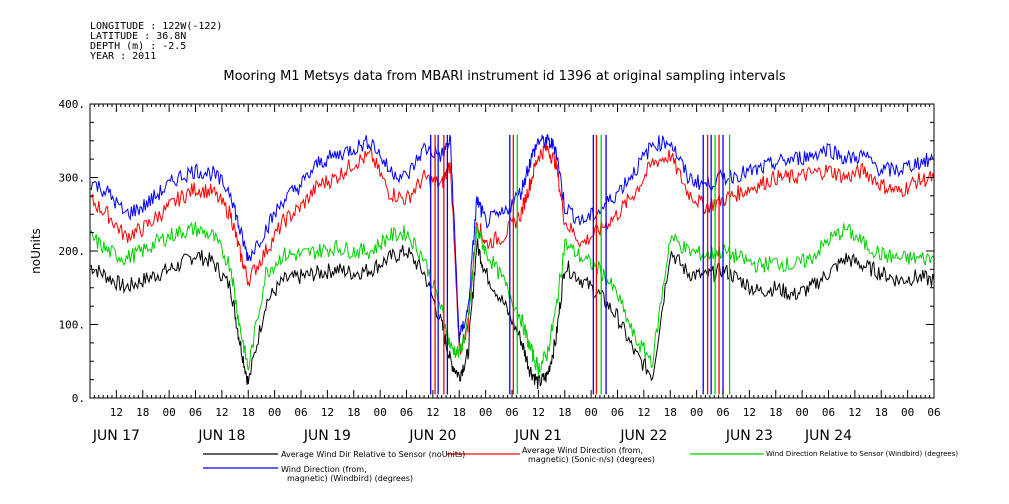 This screenshot has width=1009, height=504. What do you see at coordinates (138, 36) in the screenshot?
I see `latitude-label: LATITUDE : 36.8N` at bounding box center [138, 36].